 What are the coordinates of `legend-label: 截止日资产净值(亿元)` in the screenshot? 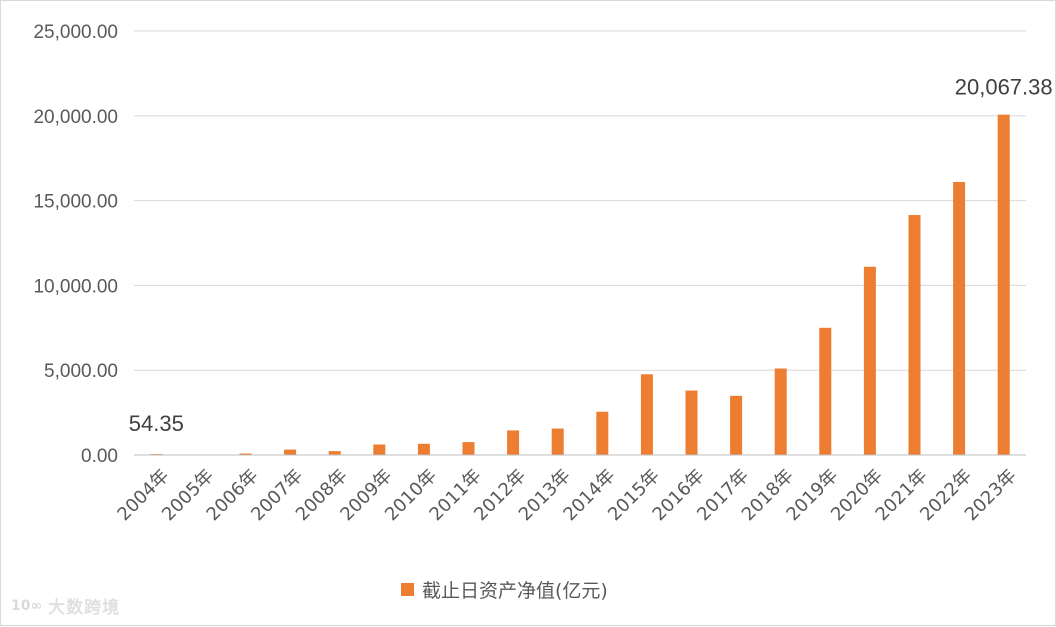 It's located at (515, 591).